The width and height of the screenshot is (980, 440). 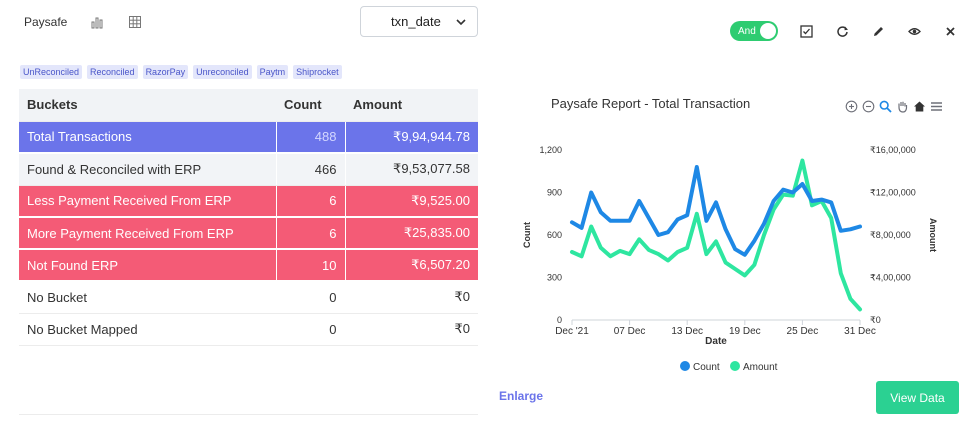 What do you see at coordinates (310, 105) in the screenshot?
I see `header-count: Count` at bounding box center [310, 105].